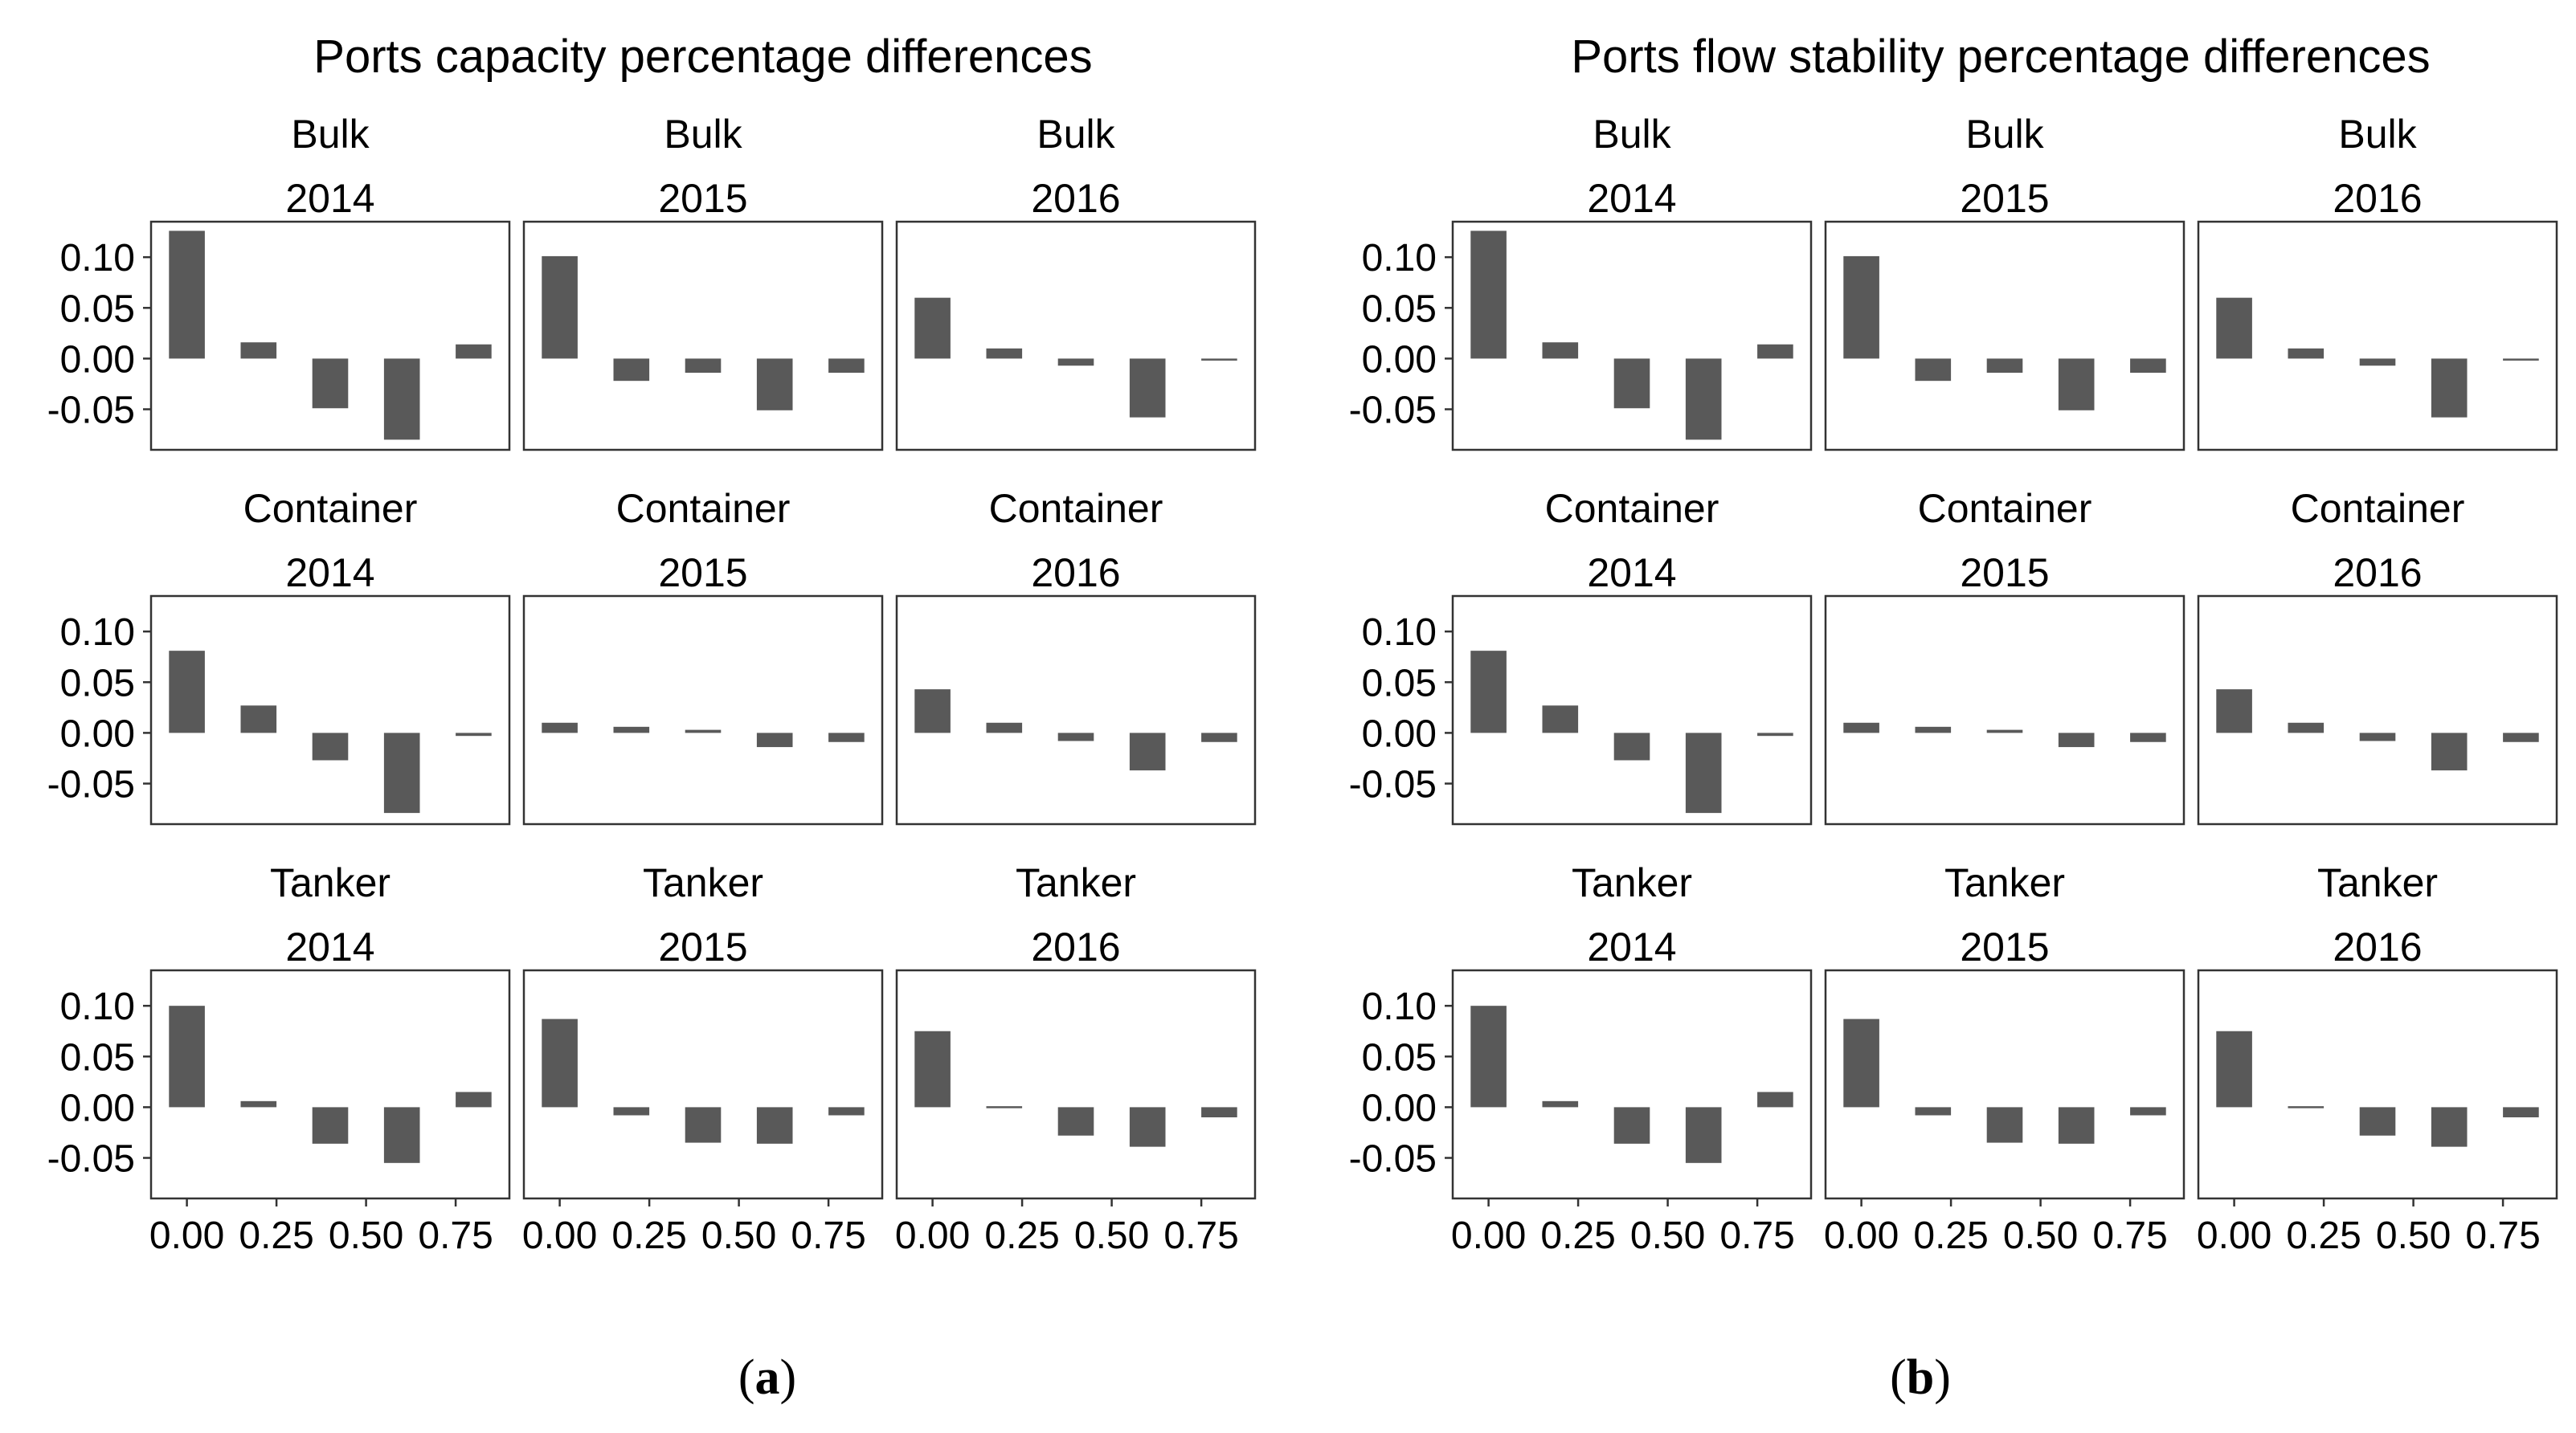 This screenshot has height=1433, width=2576. I want to click on facet-panel: Bulk 2014 0.10 0.05 0.00 -0.05, so click(1581, 281).